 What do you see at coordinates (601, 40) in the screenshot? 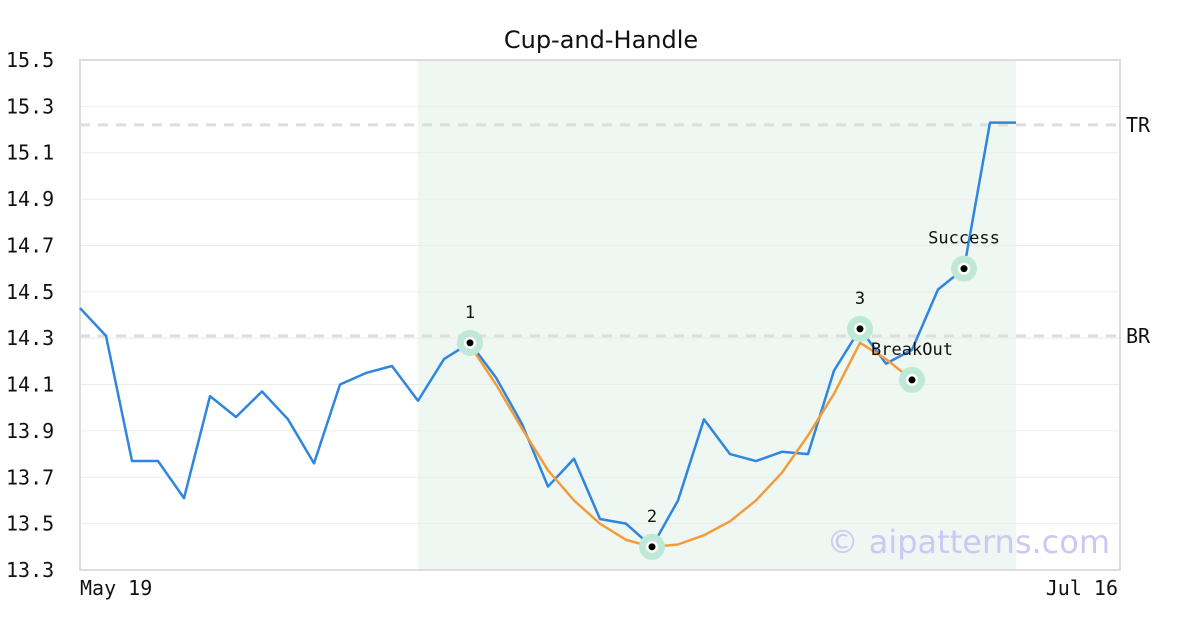
I see `chart-title: Cup-and-Handle` at bounding box center [601, 40].